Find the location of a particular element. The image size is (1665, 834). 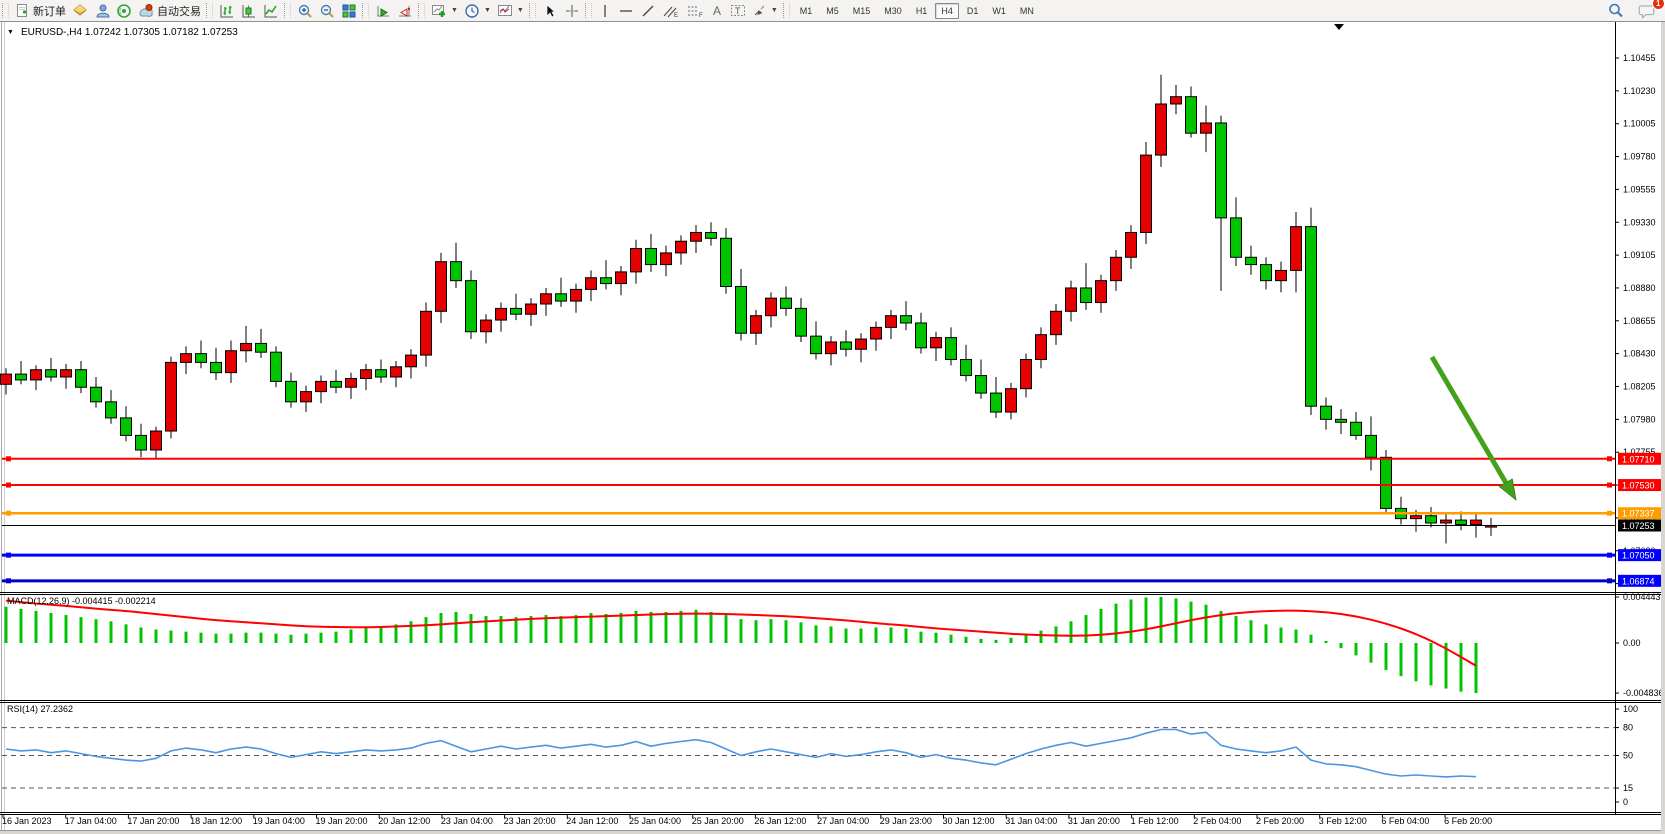

crosshair-button is located at coordinates (572, 11).